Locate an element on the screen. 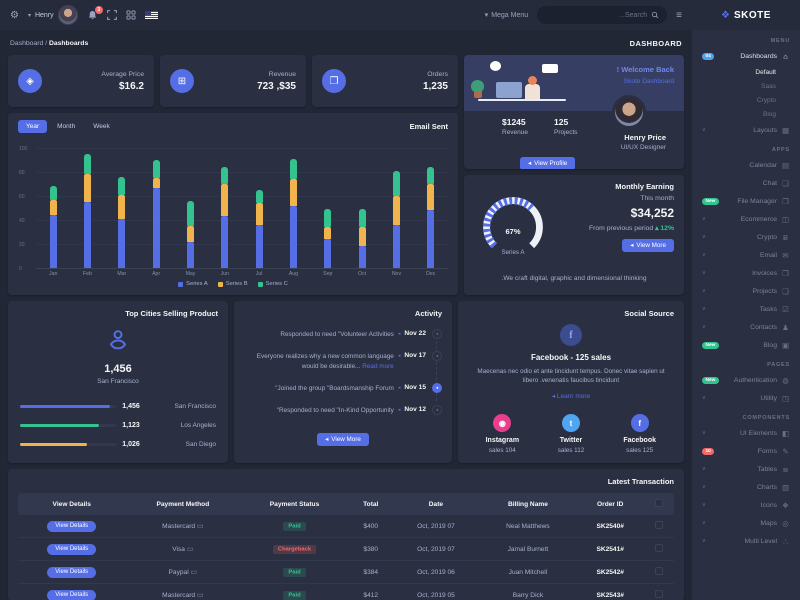  fullscreen-icon is located at coordinates (111, 15).